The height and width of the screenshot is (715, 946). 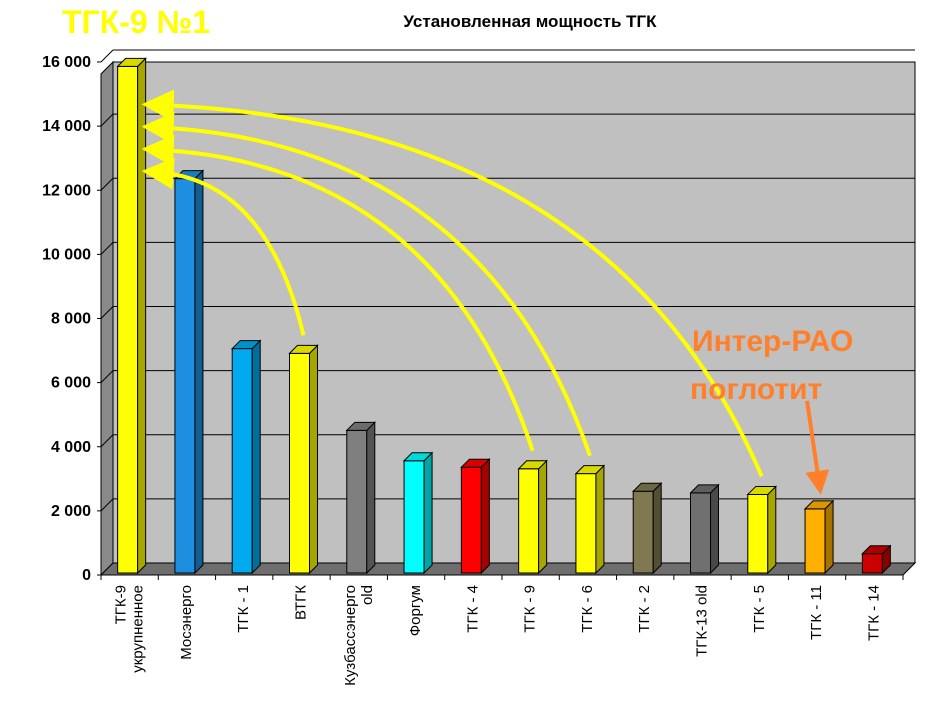 I want to click on y-tick-label: 4 000, so click(x=71, y=447).